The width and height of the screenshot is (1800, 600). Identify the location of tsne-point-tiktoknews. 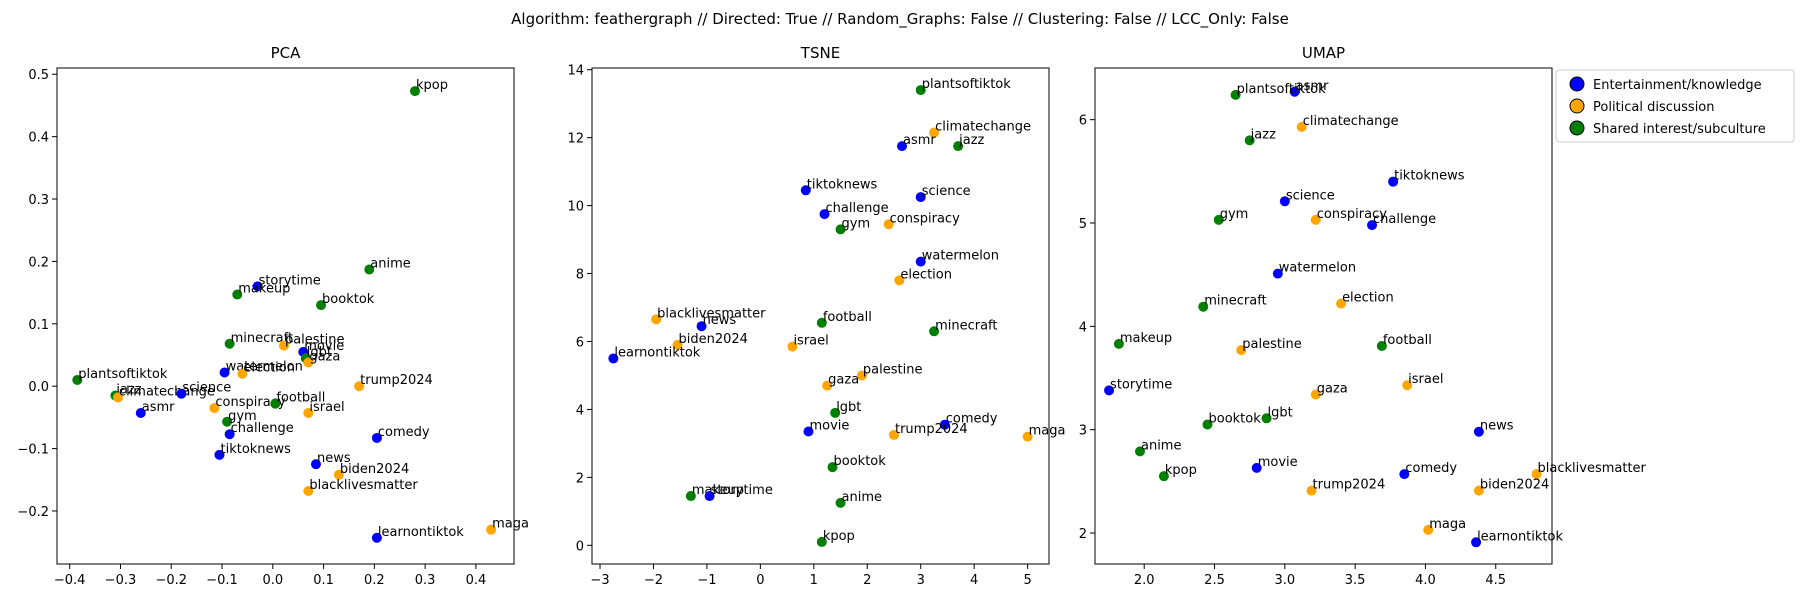
(805, 190).